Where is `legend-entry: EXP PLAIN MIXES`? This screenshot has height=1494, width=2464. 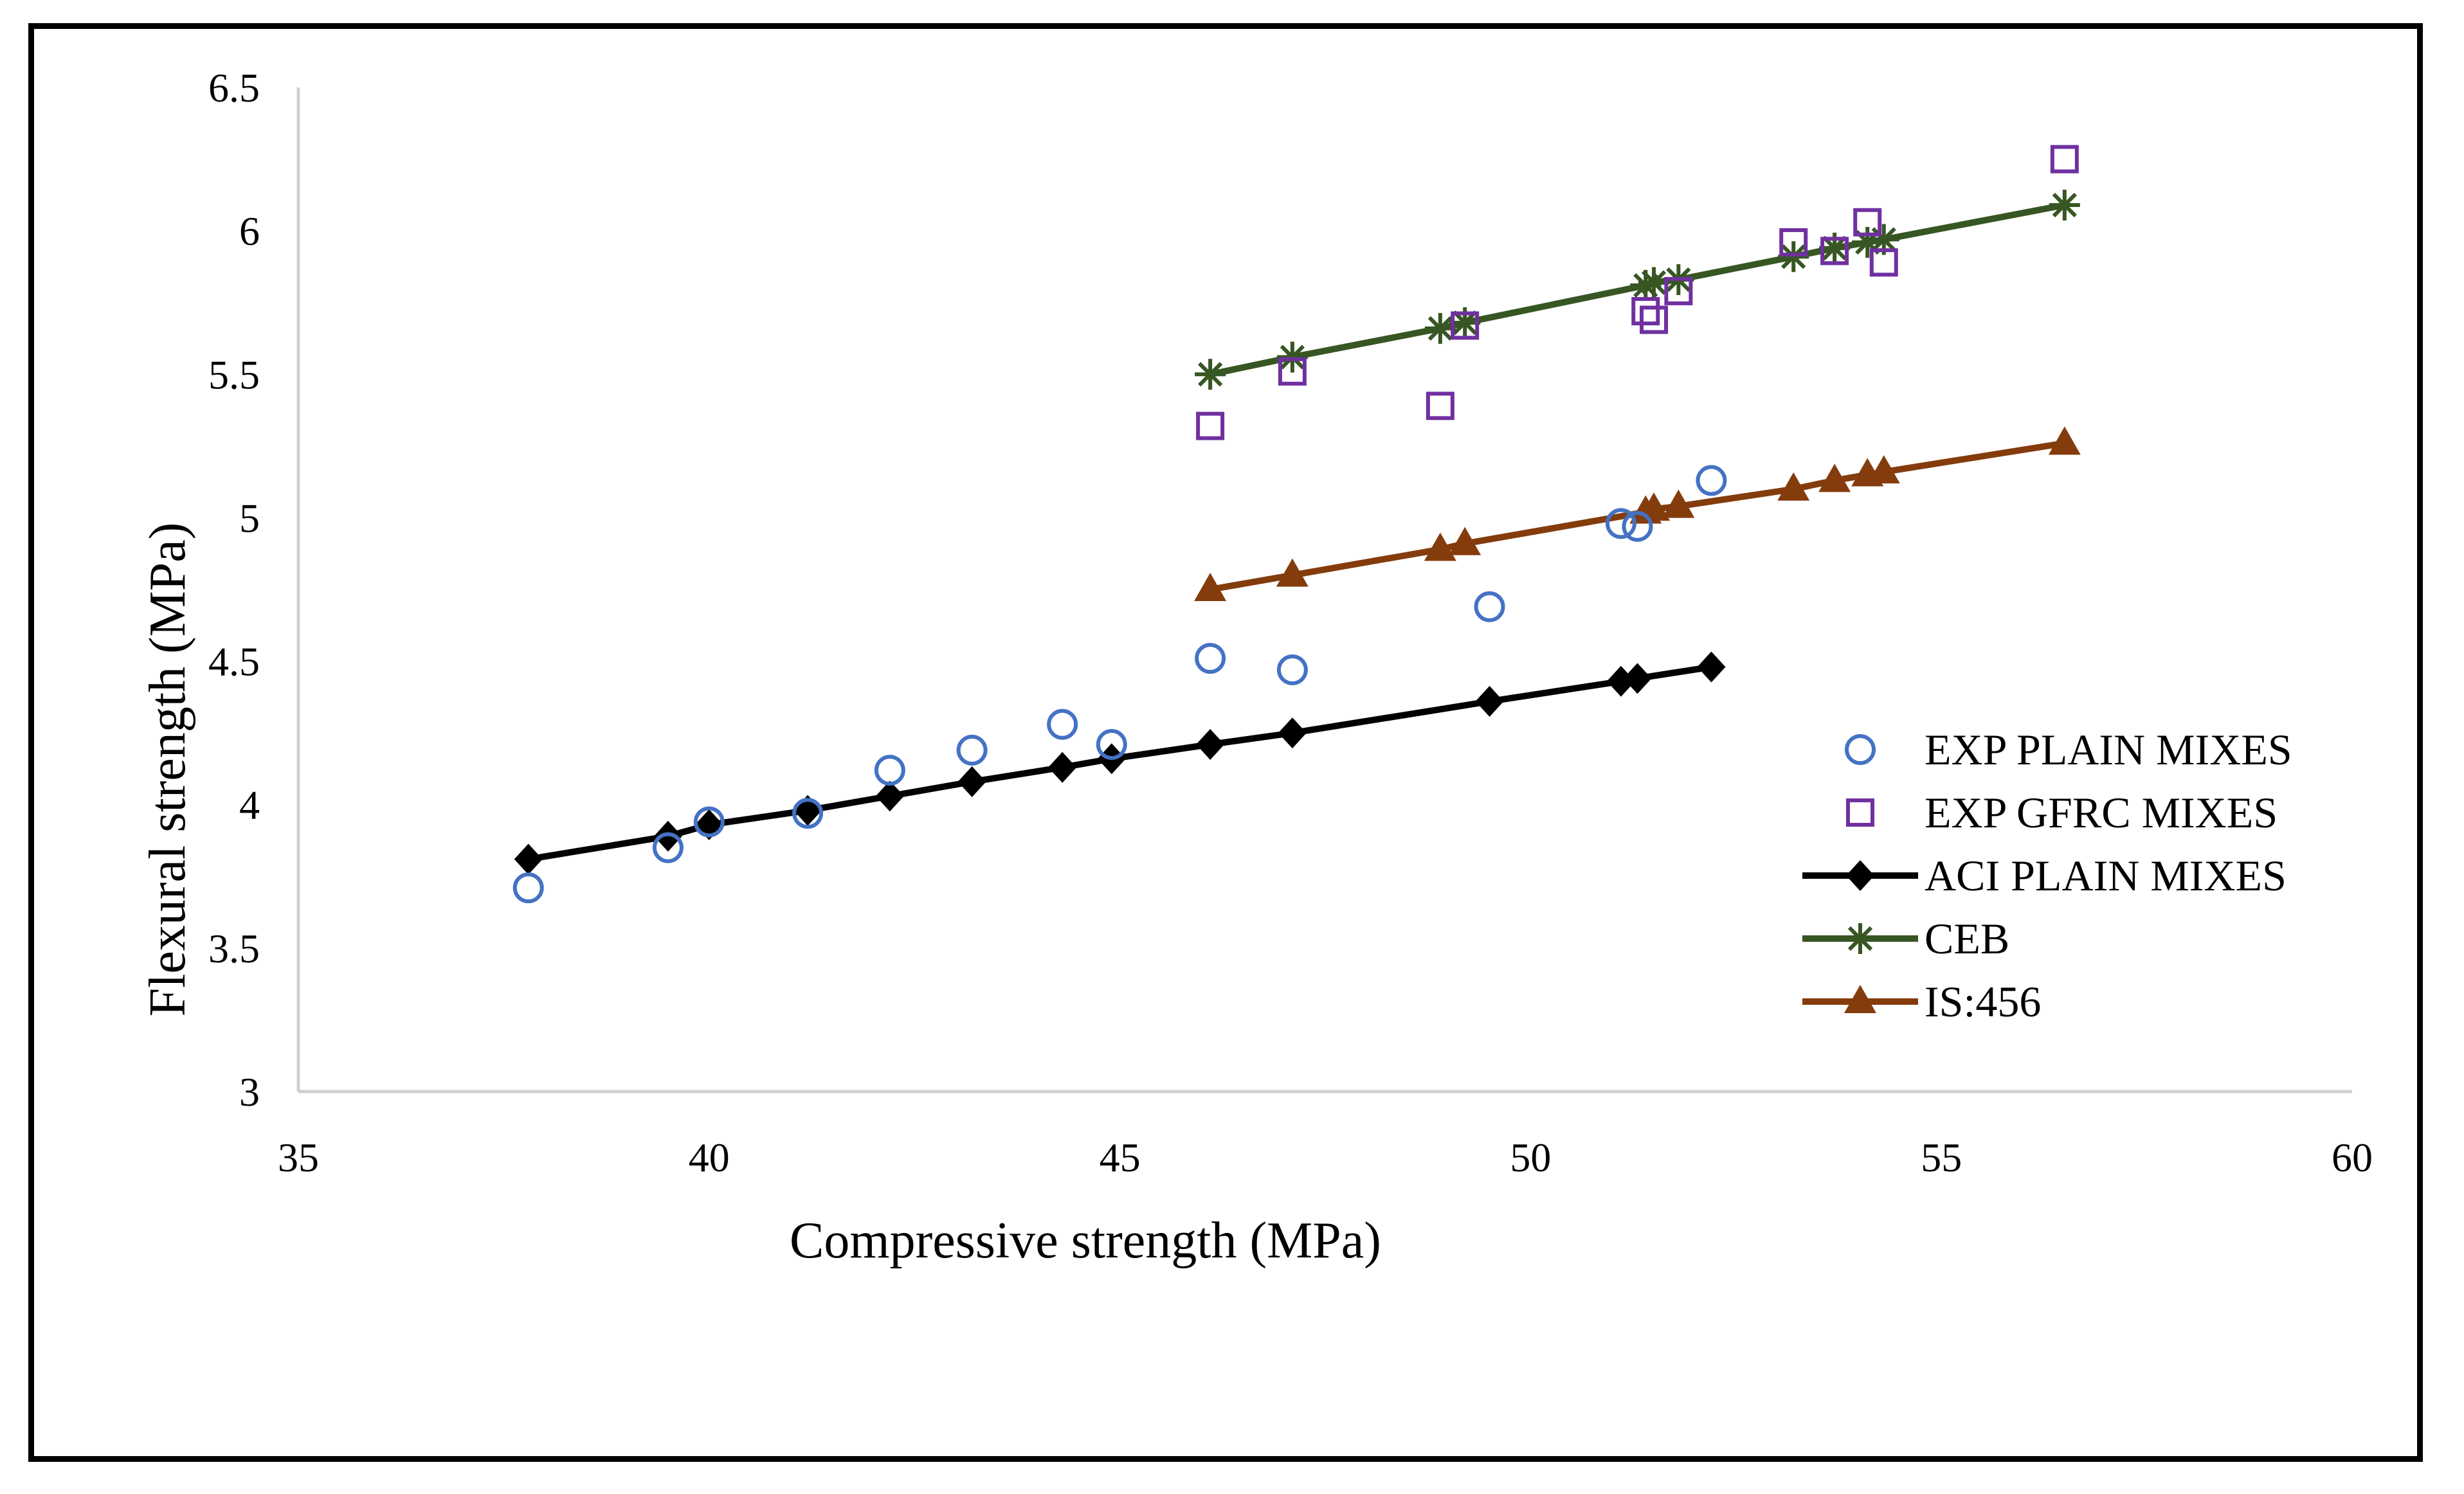 legend-entry: EXP PLAIN MIXES is located at coordinates (2068, 750).